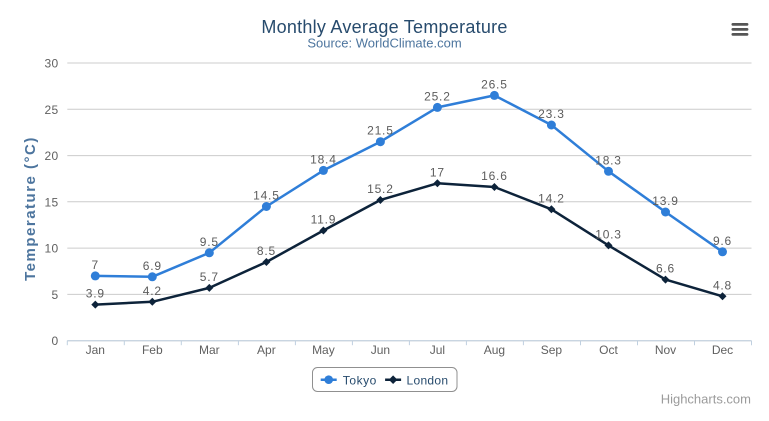 The width and height of the screenshot is (769, 421). Describe the element at coordinates (209, 350) in the screenshot. I see `svg-text: Mar` at that location.